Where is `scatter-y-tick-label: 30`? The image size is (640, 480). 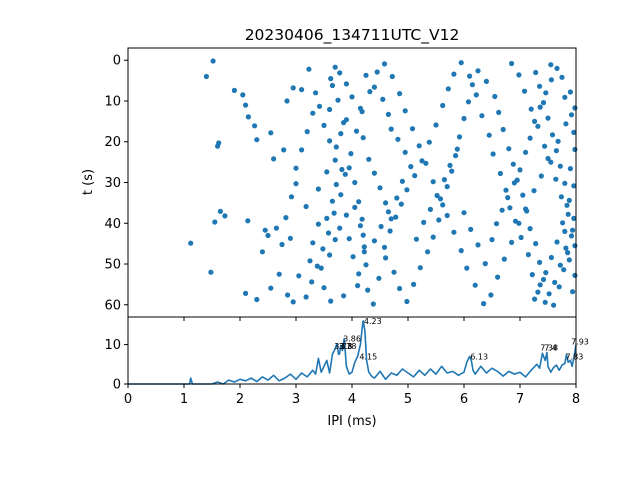 scatter-y-tick-label: 30 is located at coordinates (112, 183).